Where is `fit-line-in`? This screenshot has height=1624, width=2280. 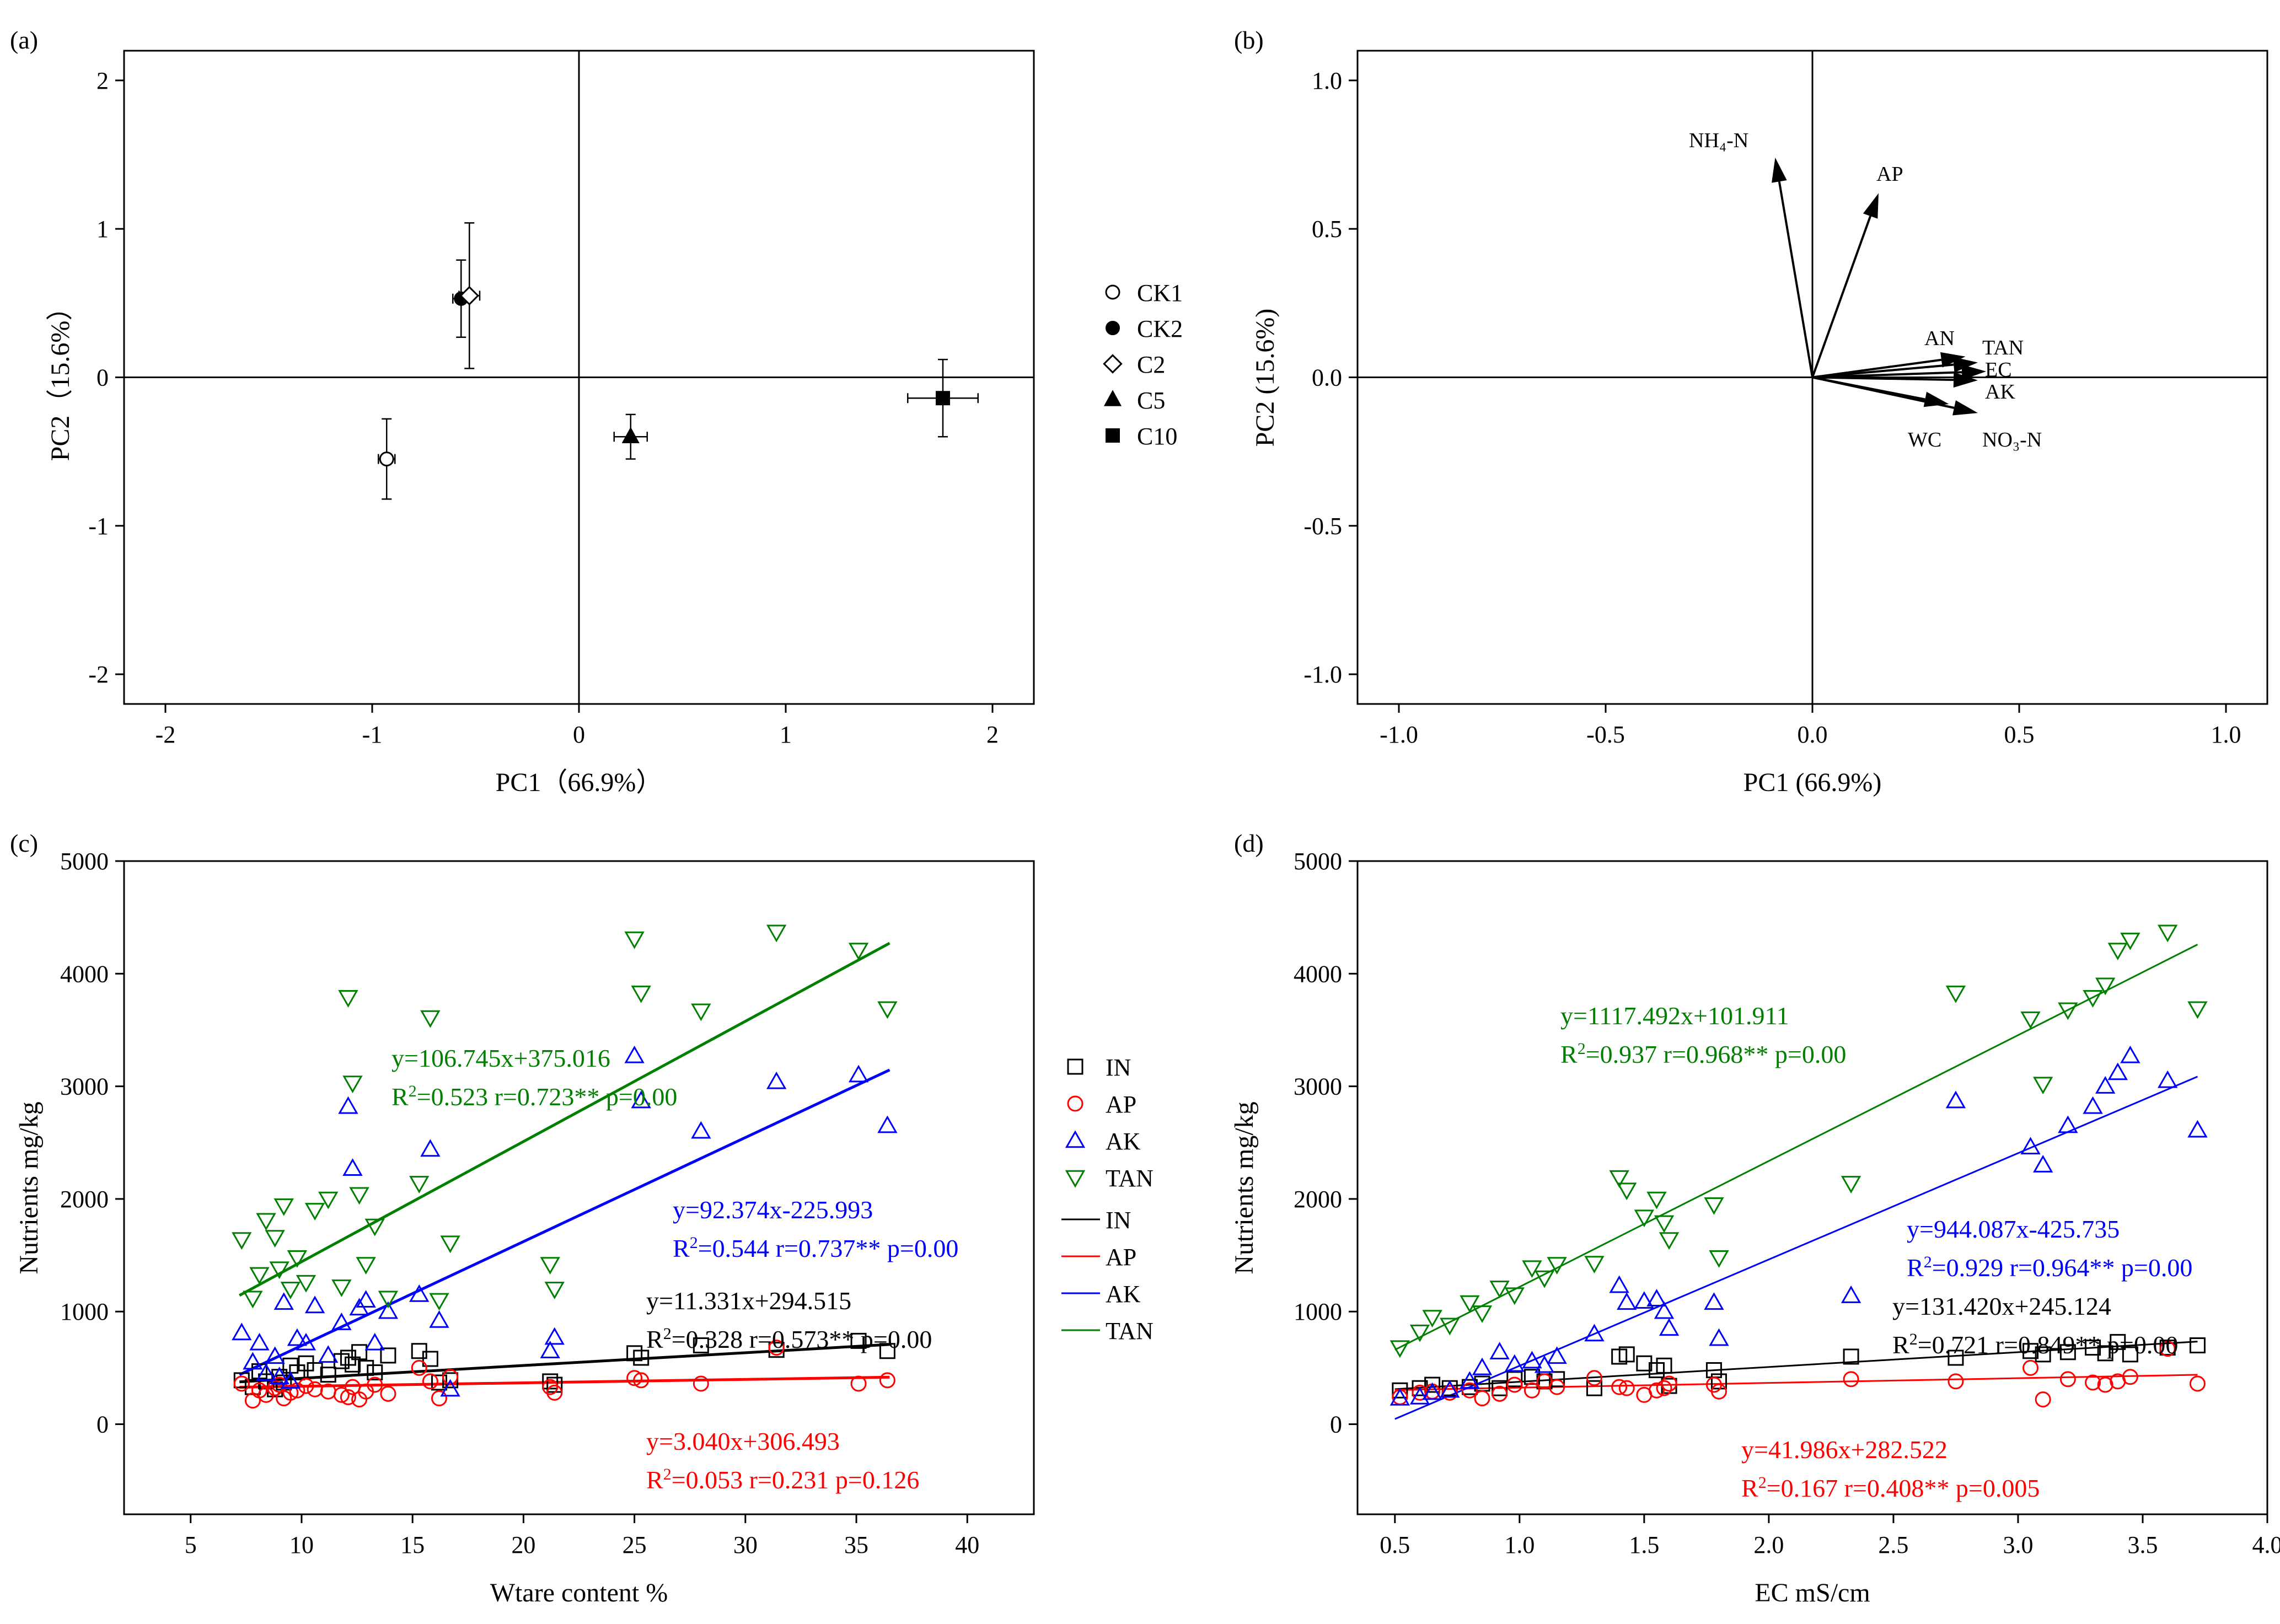
fit-line-in is located at coordinates (564, 1363).